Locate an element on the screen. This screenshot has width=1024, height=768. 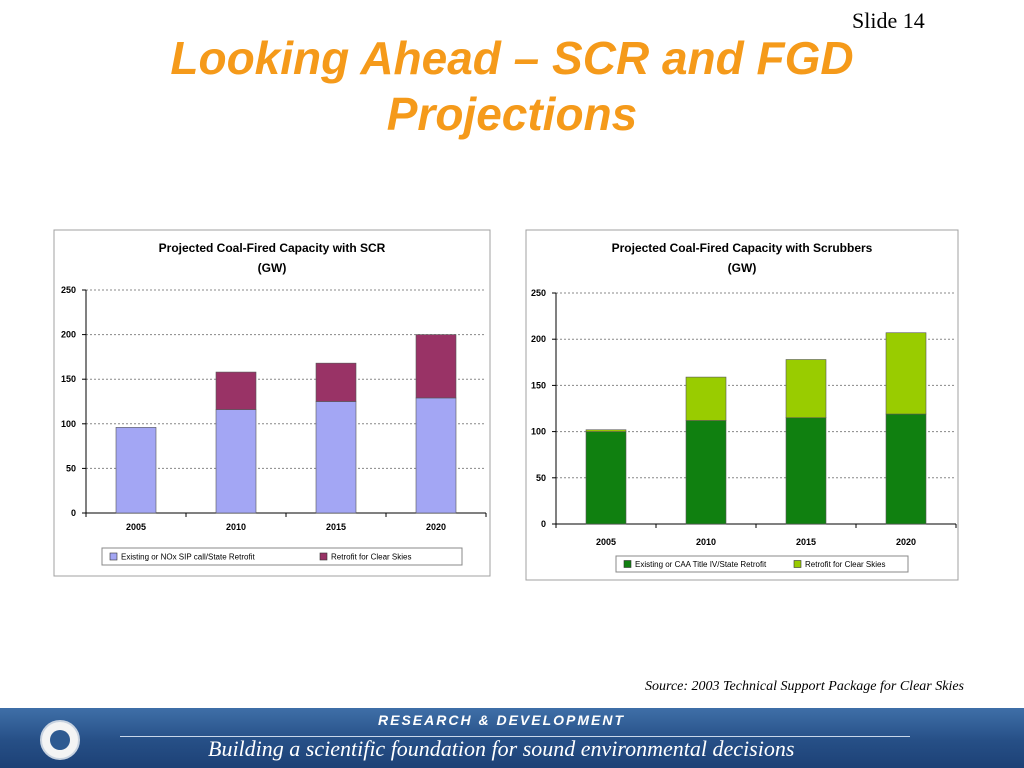
agency-seal-icon is located at coordinates (60, 740).